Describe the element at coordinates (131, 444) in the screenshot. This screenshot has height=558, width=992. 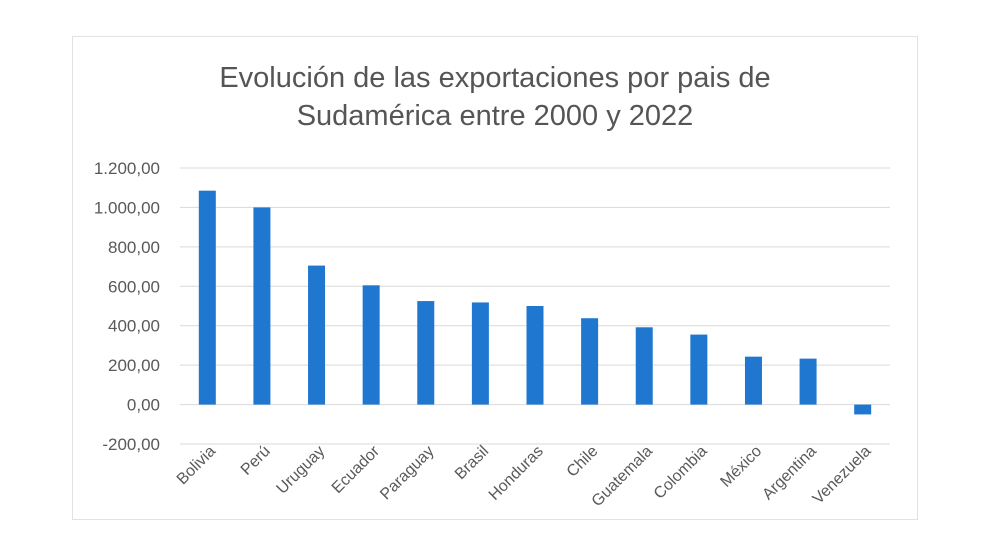
I see `y-tick-label: -200,00` at that location.